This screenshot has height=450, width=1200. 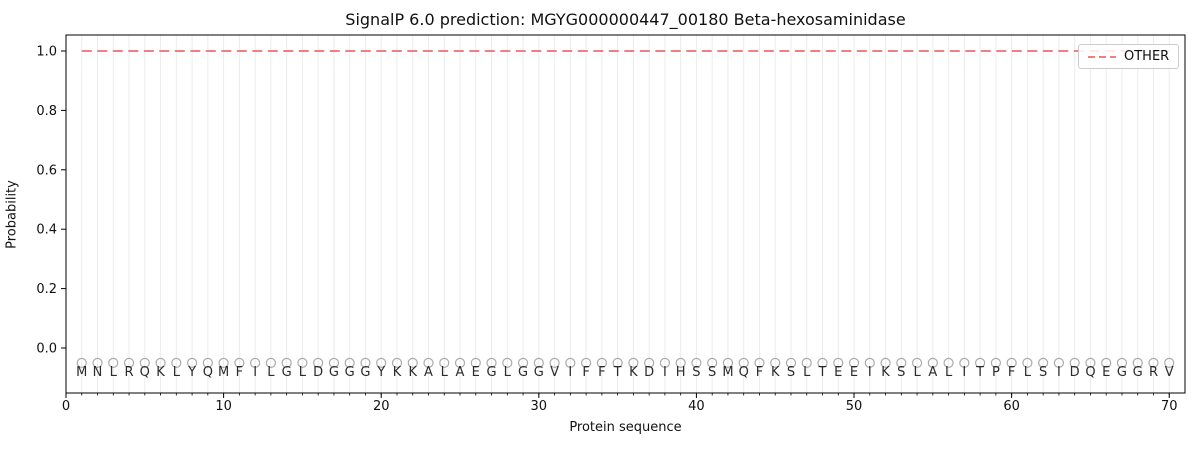 I want to click on residue-letter: P, so click(x=996, y=372).